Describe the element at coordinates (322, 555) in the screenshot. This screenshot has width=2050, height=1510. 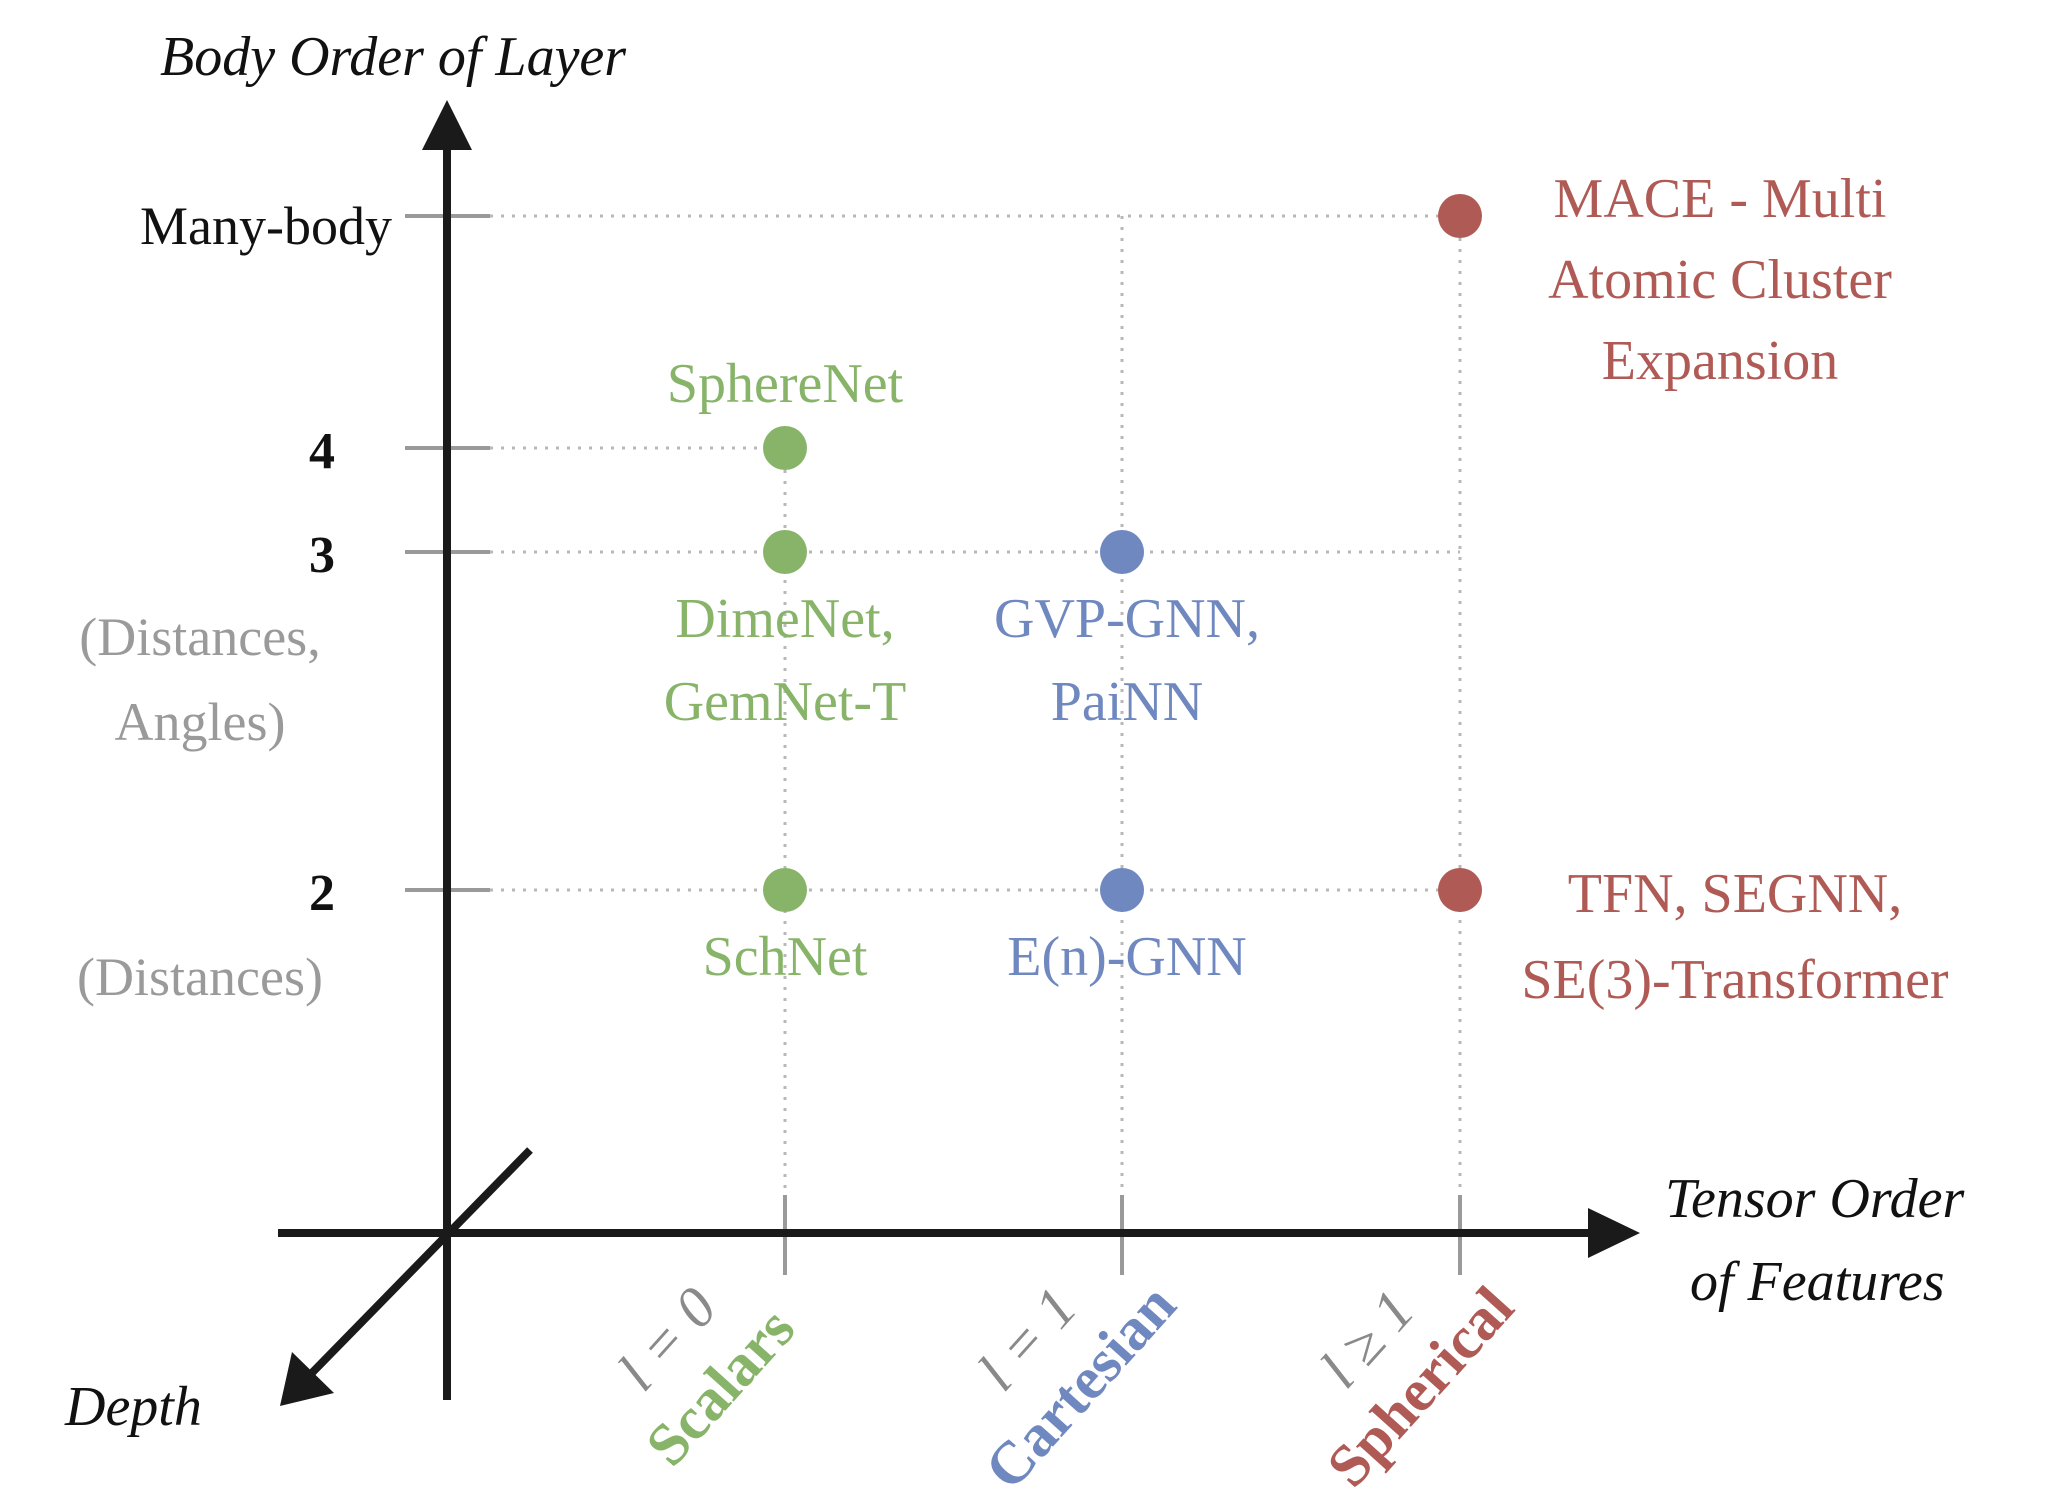
I see `y-tick-3: 3` at that location.